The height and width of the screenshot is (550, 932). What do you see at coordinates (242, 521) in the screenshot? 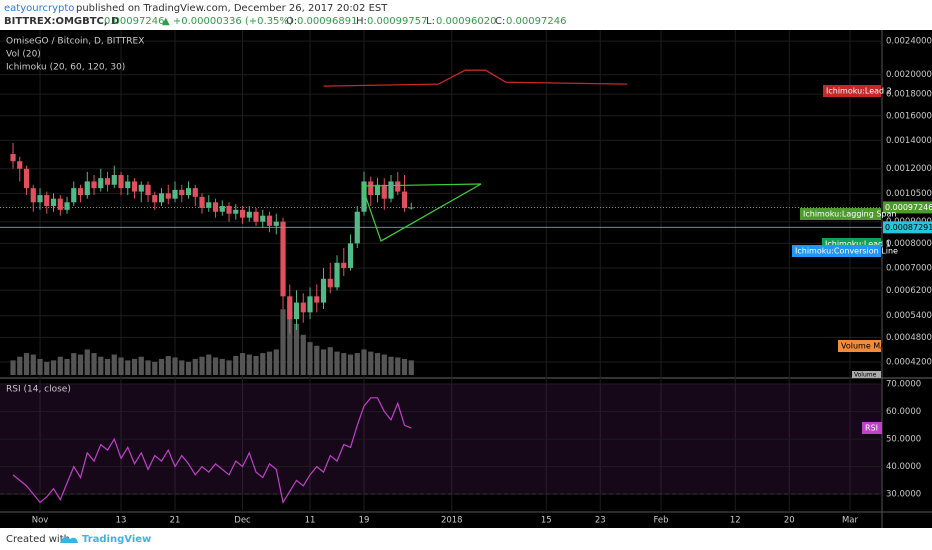
I see `x-tick-label: Dec` at bounding box center [242, 521].